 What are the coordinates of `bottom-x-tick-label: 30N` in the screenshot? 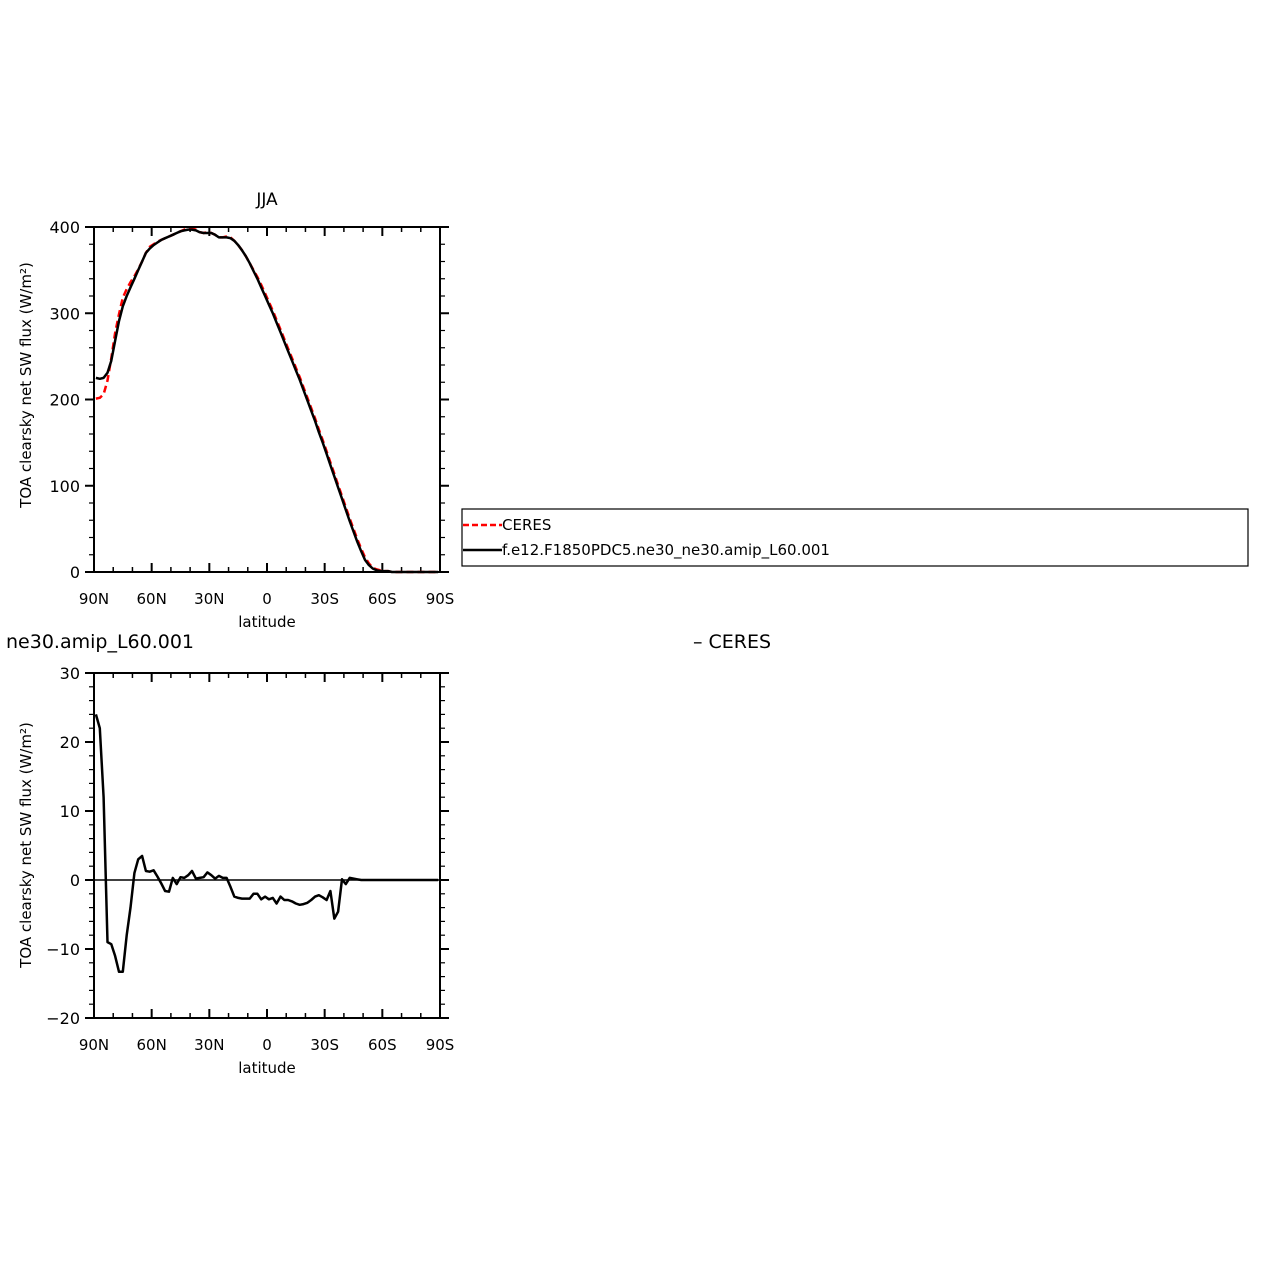 It's located at (209, 1045).